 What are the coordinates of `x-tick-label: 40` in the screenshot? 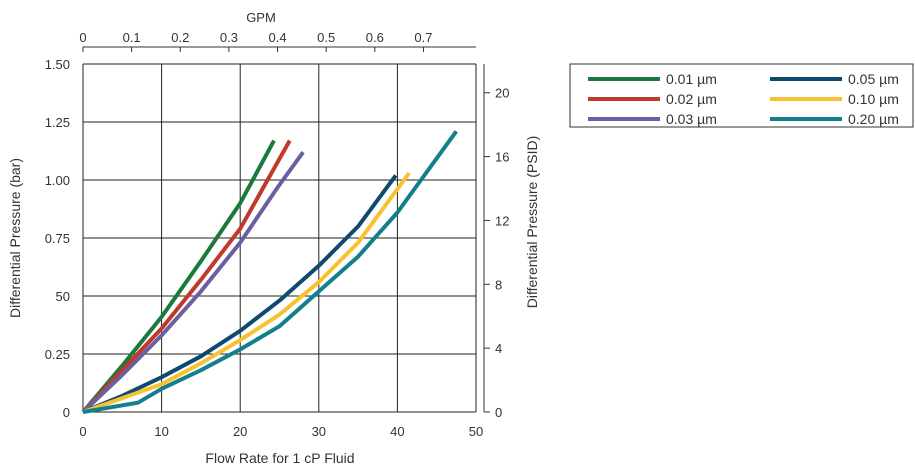 It's located at (397, 431).